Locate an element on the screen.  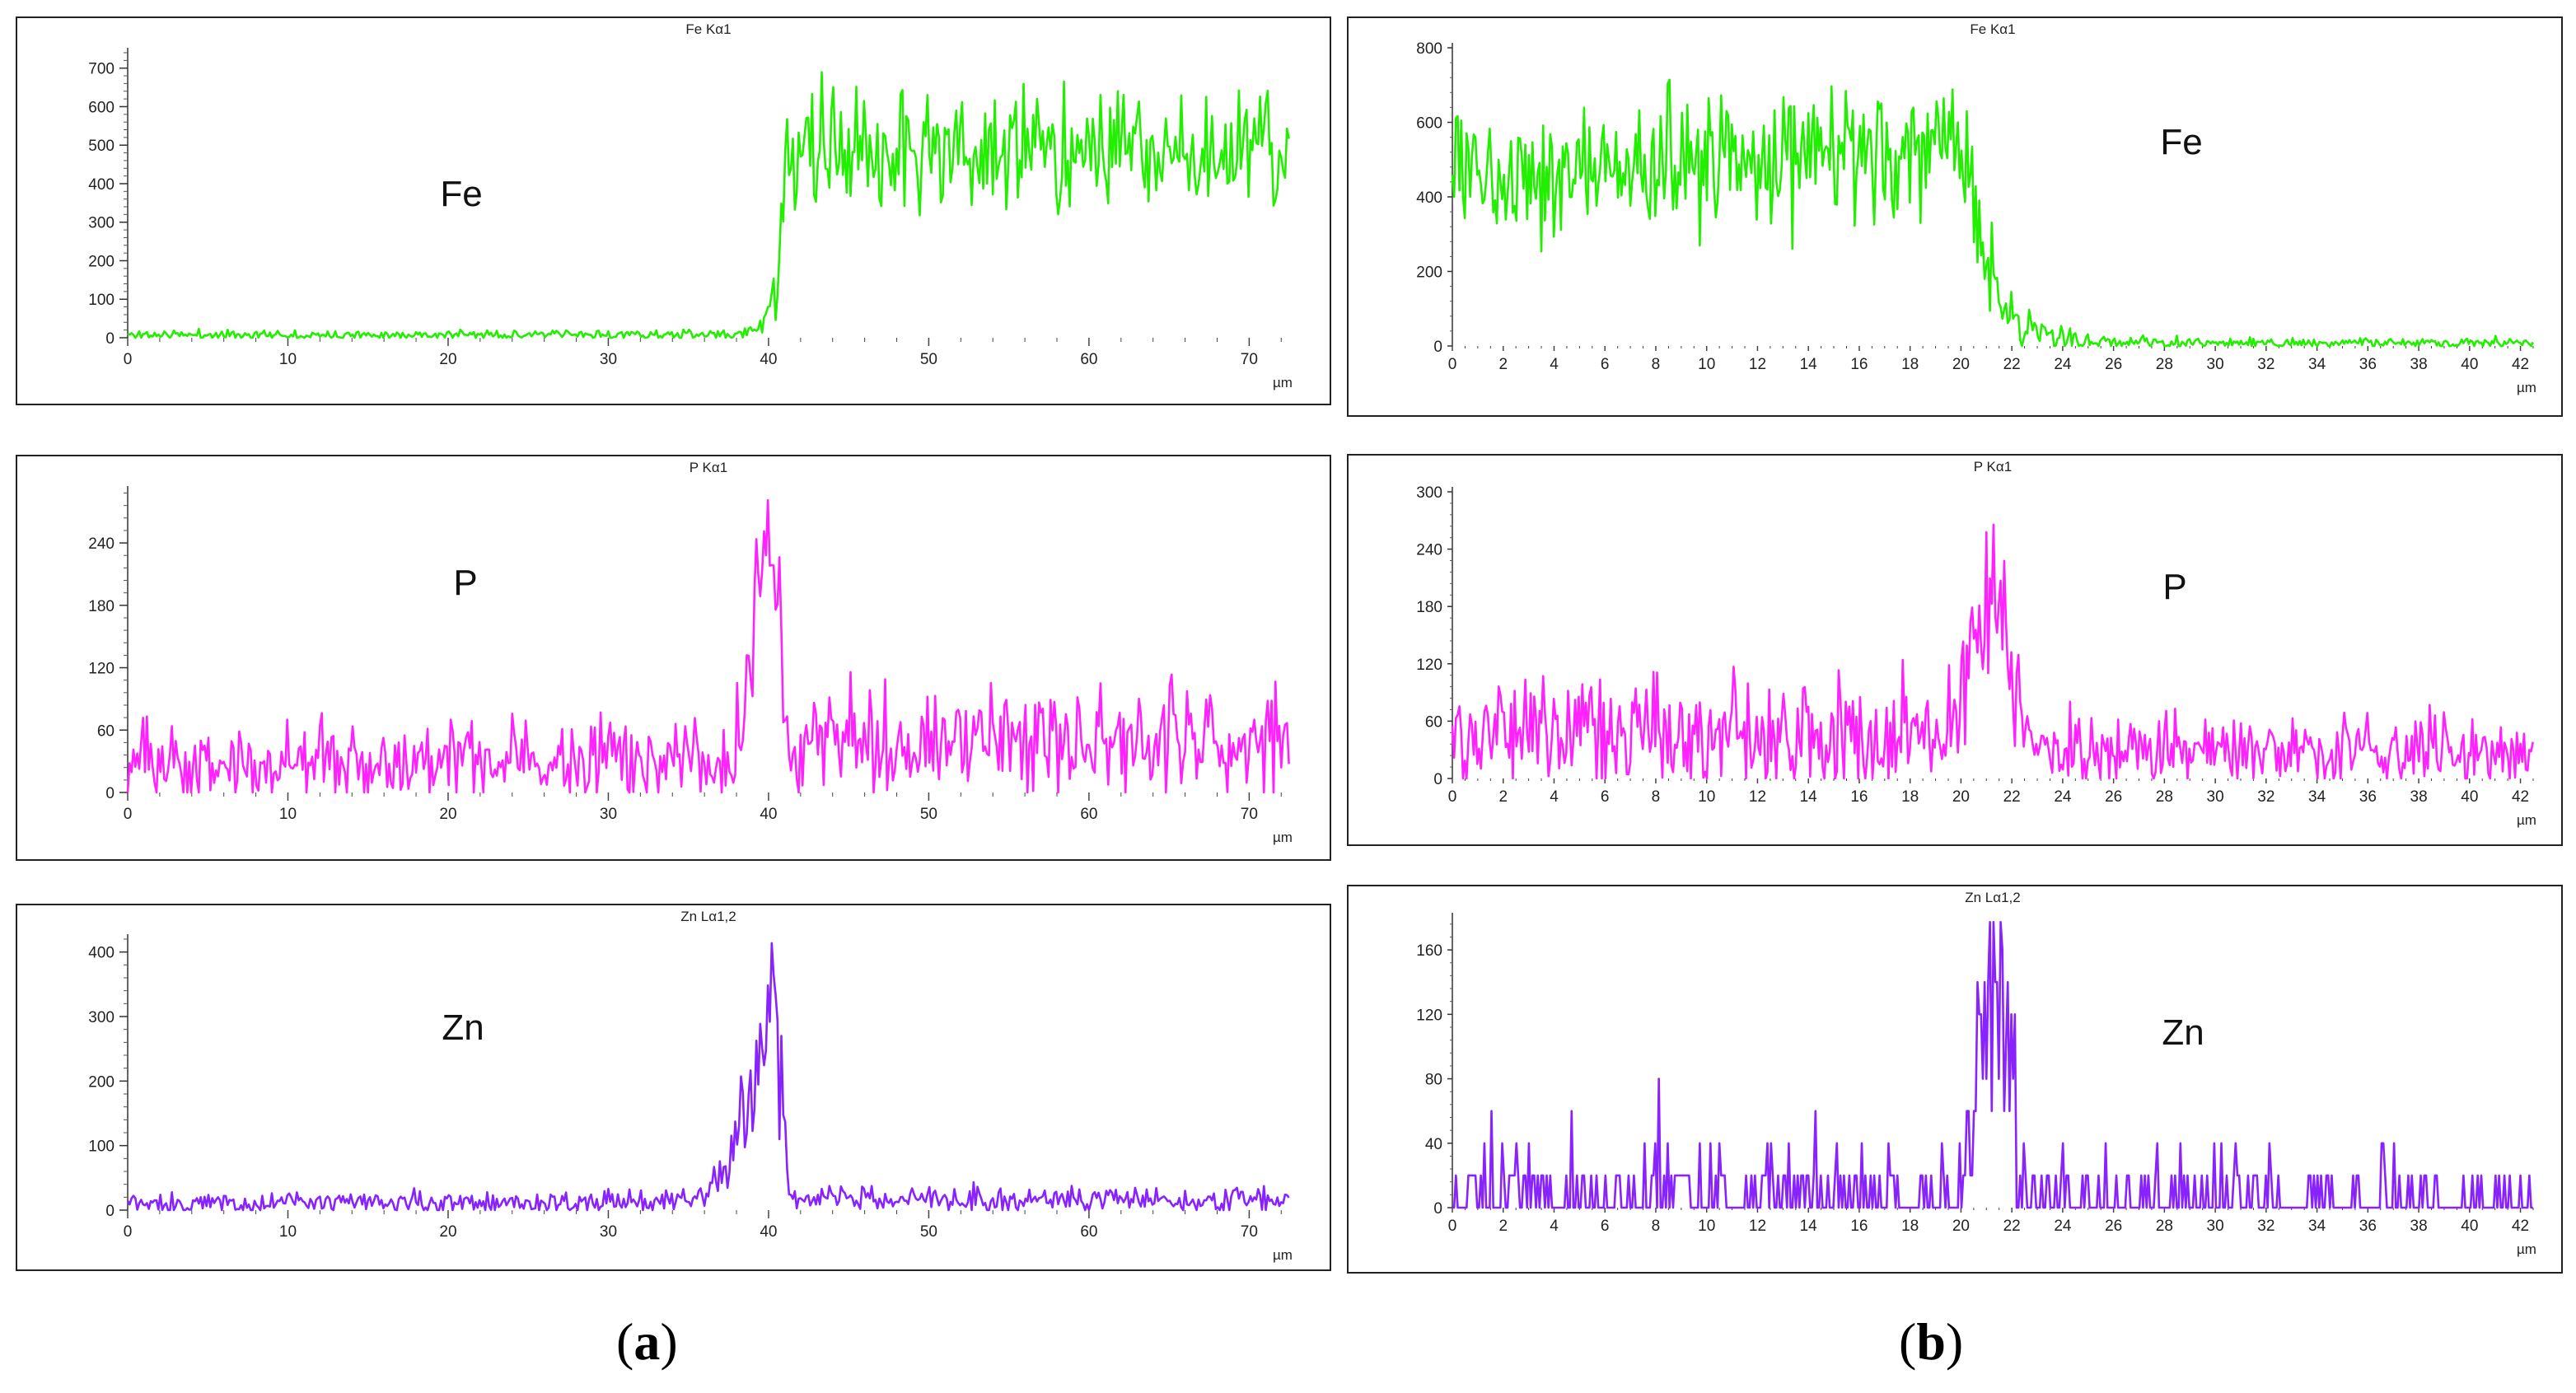
element-label: P is located at coordinates (2174, 587).